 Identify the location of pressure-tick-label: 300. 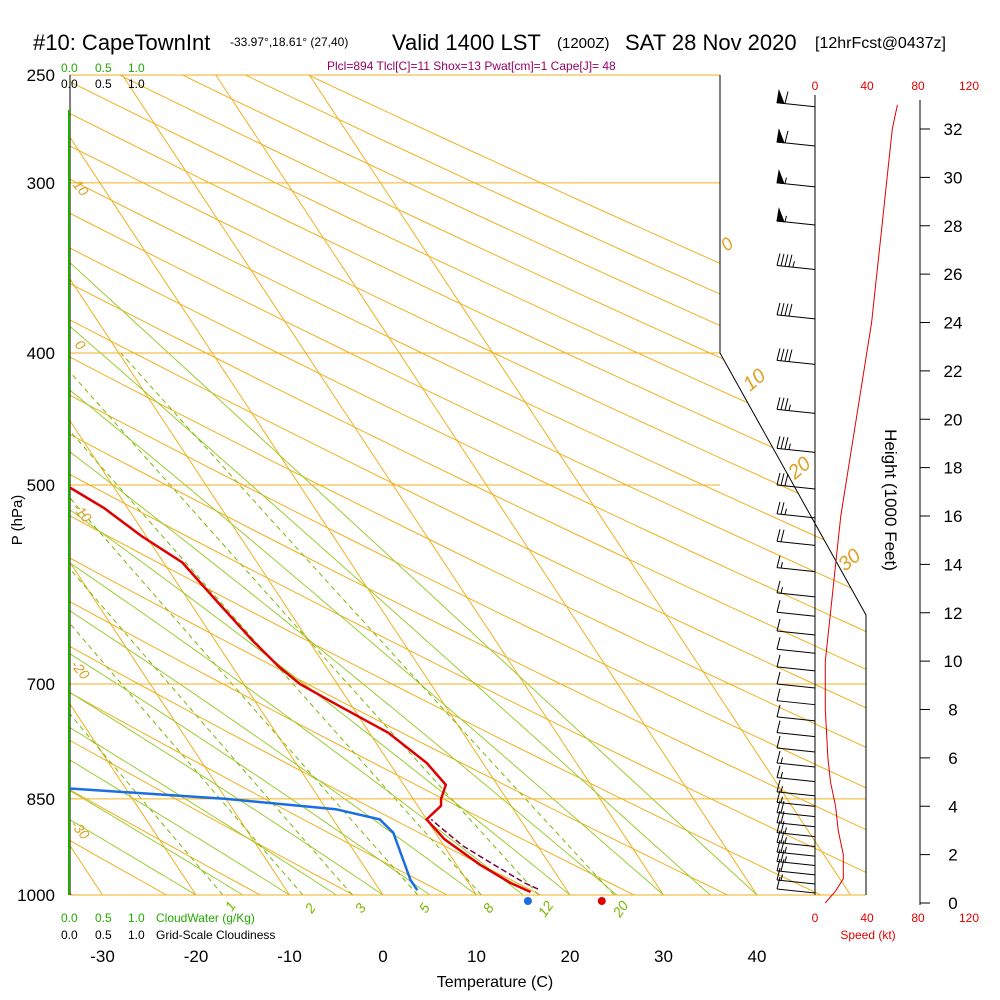
(41, 183).